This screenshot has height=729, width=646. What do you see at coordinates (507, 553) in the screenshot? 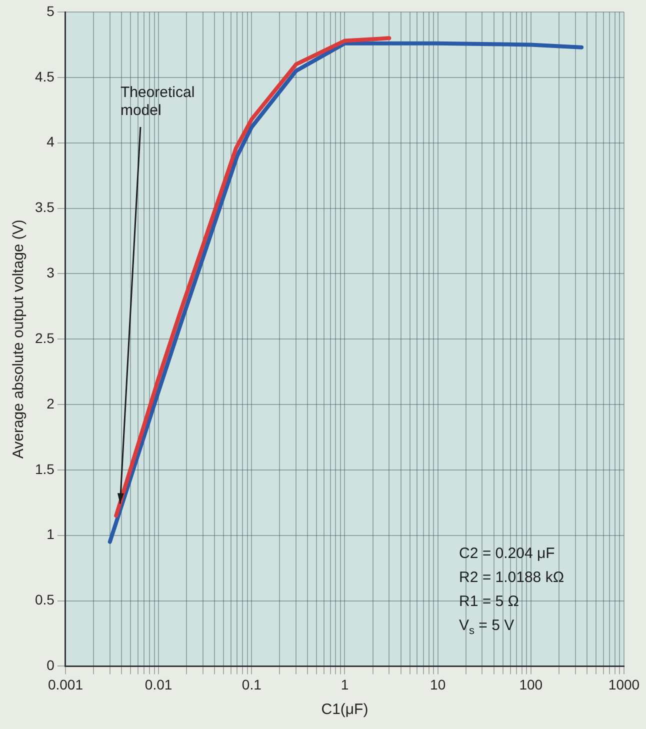
I see `annotation: C2 = 0.204 μF` at bounding box center [507, 553].